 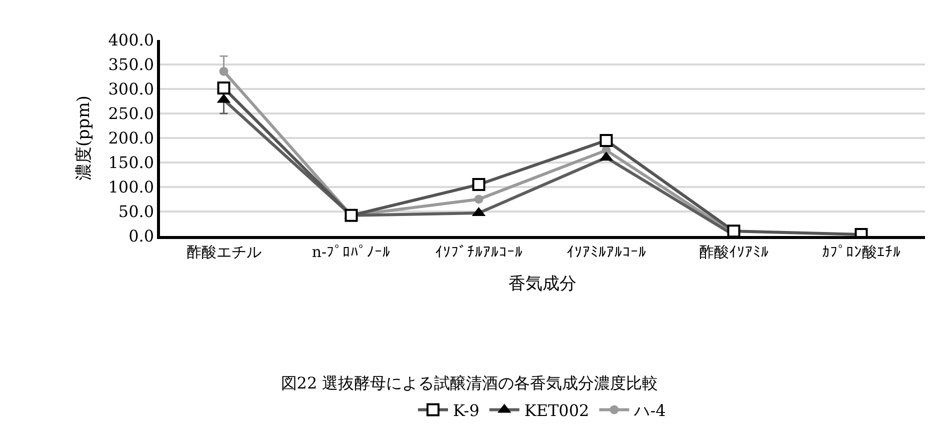 I want to click on x-axis-title: 香気成分, so click(x=542, y=284).